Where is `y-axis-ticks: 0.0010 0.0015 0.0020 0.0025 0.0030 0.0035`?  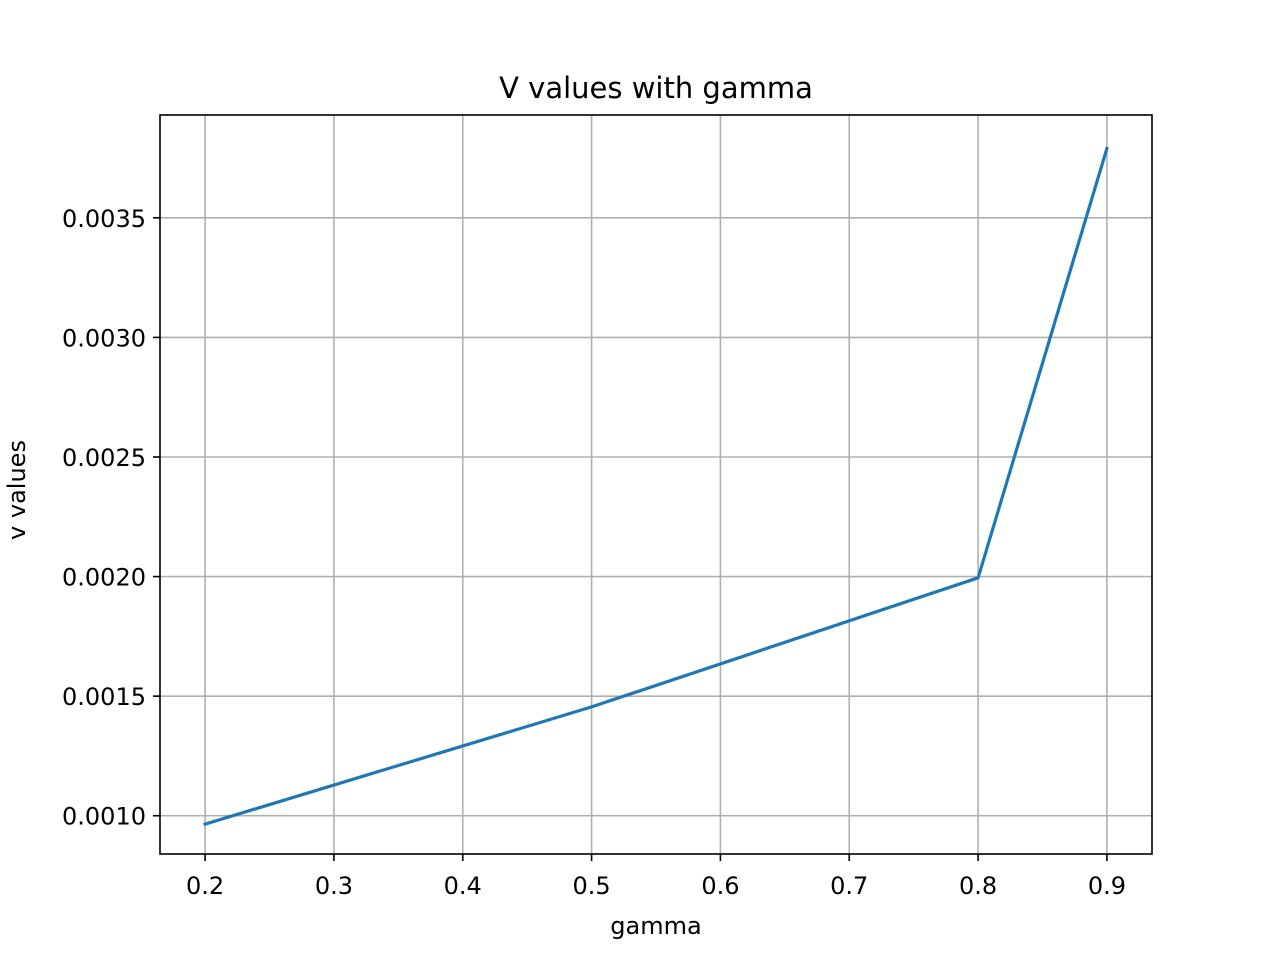 y-axis-ticks: 0.0010 0.0015 0.0020 0.0025 0.0030 0.0035 is located at coordinates (111, 518).